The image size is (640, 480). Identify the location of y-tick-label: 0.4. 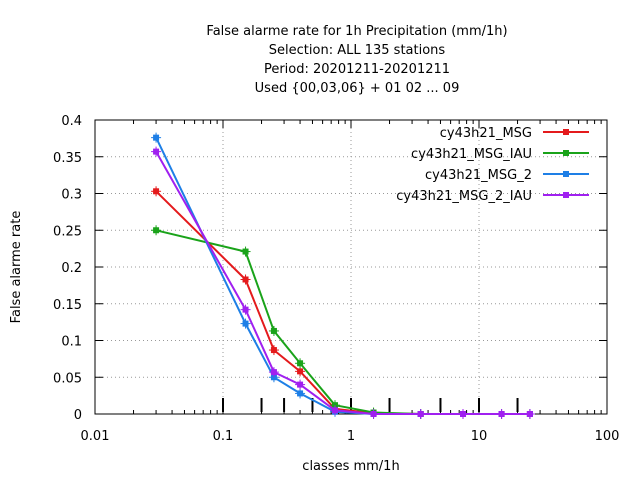
(71, 121).